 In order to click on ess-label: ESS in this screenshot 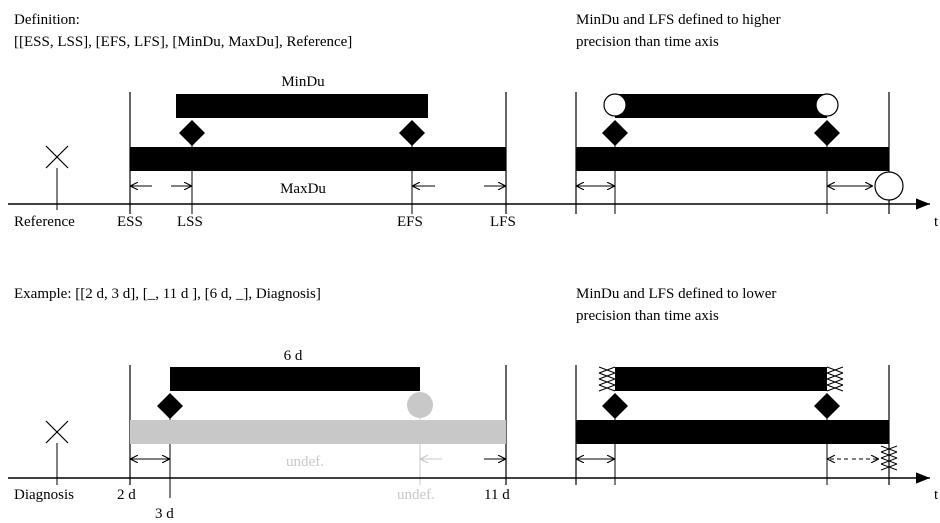, I will do `click(130, 222)`.